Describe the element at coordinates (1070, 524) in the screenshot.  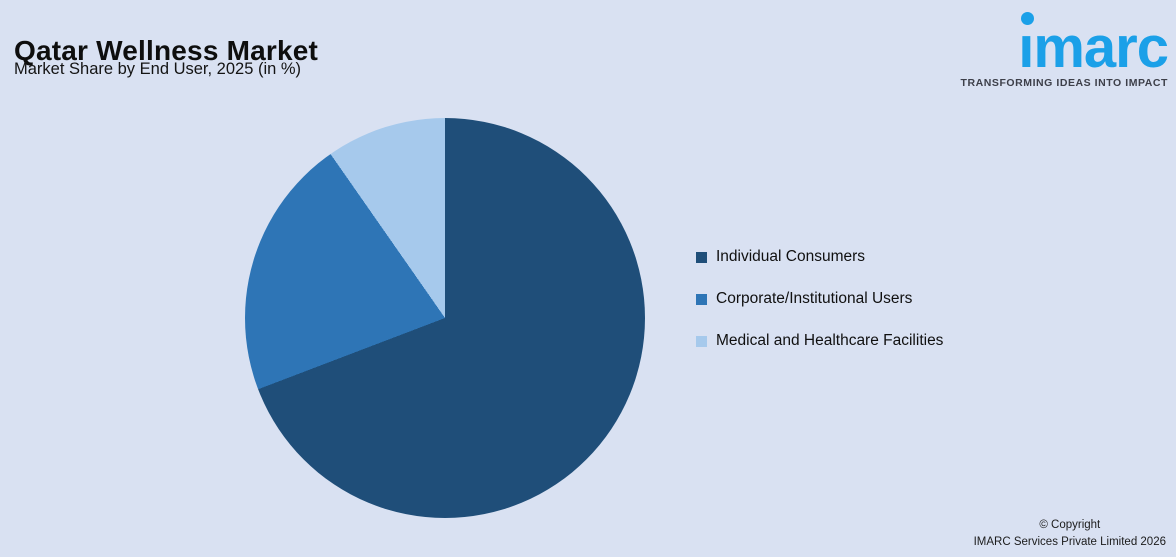
I see `copyright-line1: © Copyright` at that location.